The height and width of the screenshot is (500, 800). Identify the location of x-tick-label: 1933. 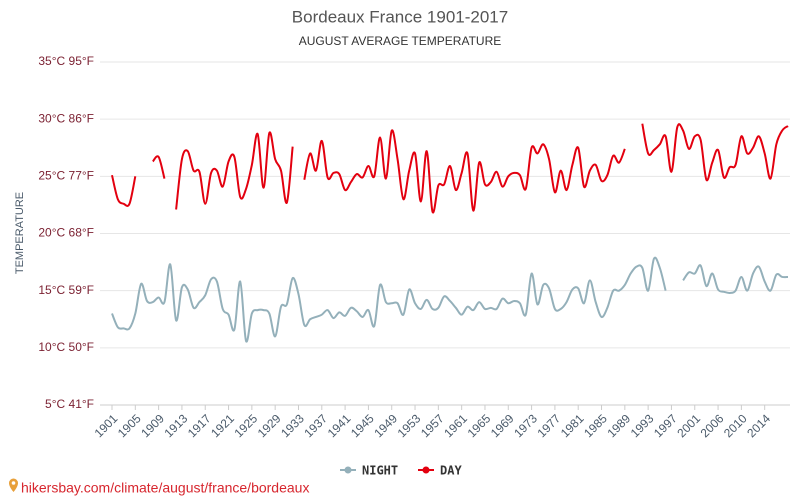
(292, 425).